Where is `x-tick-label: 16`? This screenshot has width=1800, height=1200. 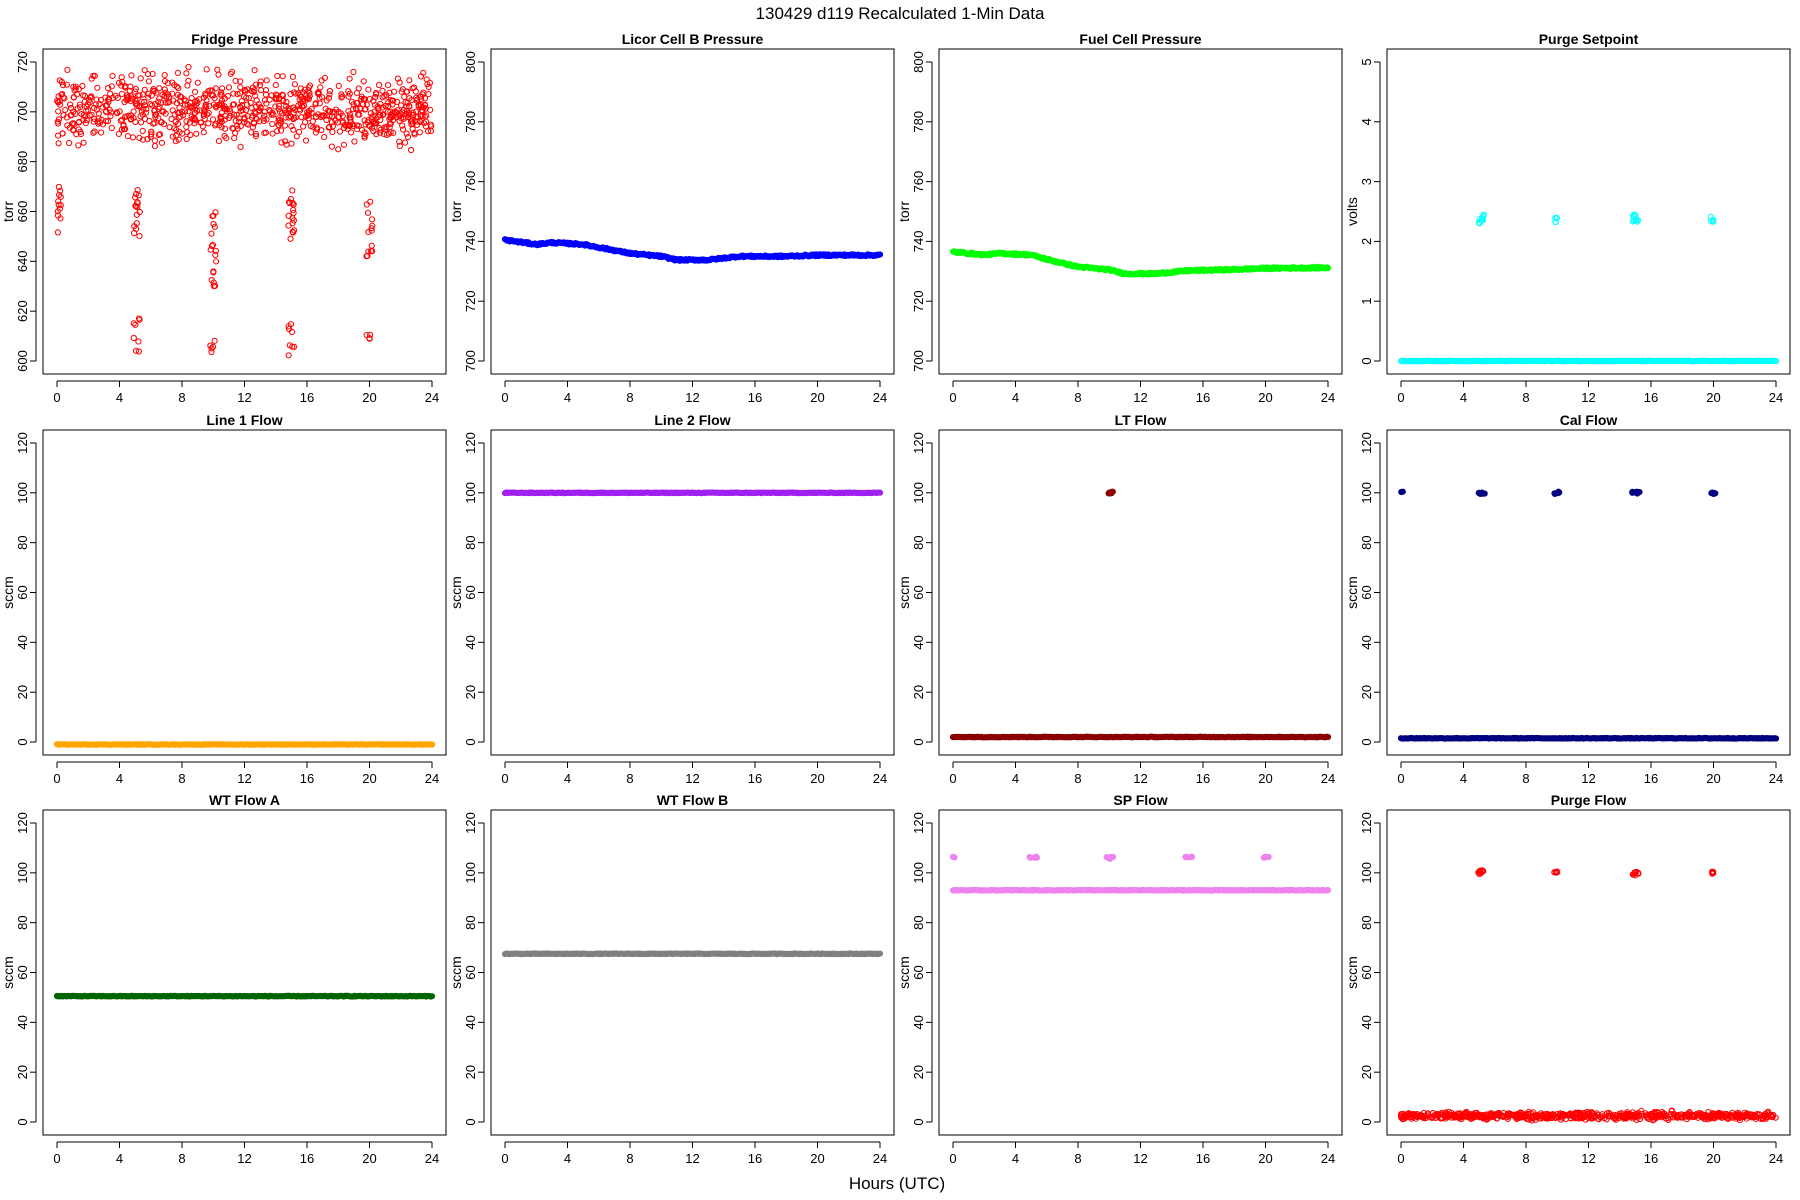 x-tick-label: 16 is located at coordinates (1651, 778).